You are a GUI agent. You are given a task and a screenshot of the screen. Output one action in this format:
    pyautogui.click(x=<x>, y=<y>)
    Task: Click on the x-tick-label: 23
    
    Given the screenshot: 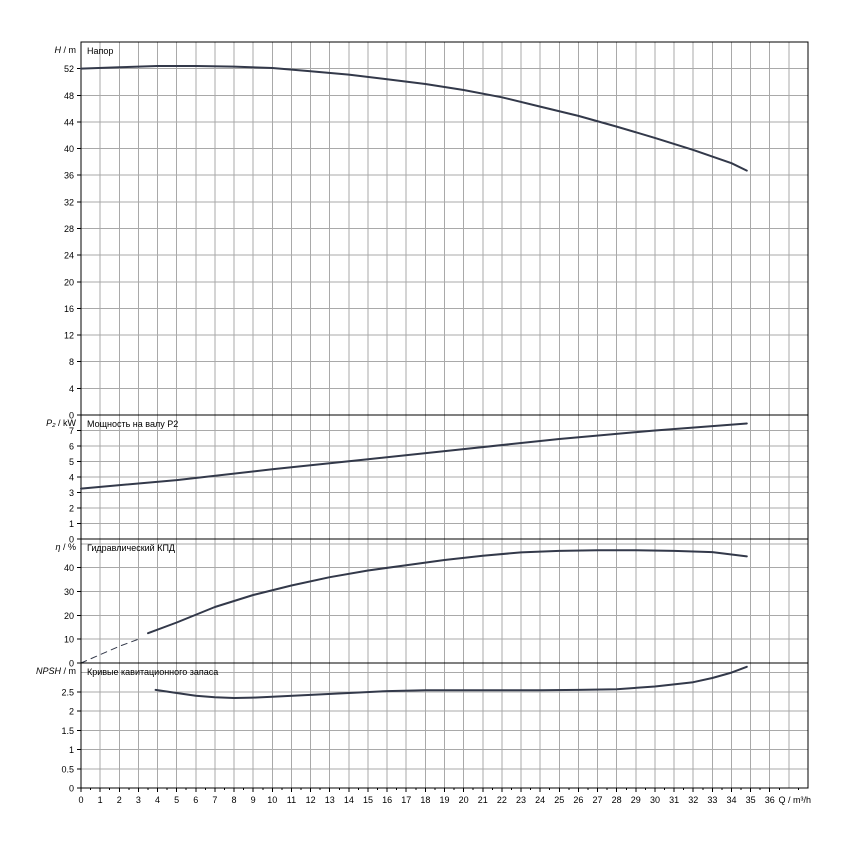 What is the action you would take?
    pyautogui.click(x=521, y=800)
    